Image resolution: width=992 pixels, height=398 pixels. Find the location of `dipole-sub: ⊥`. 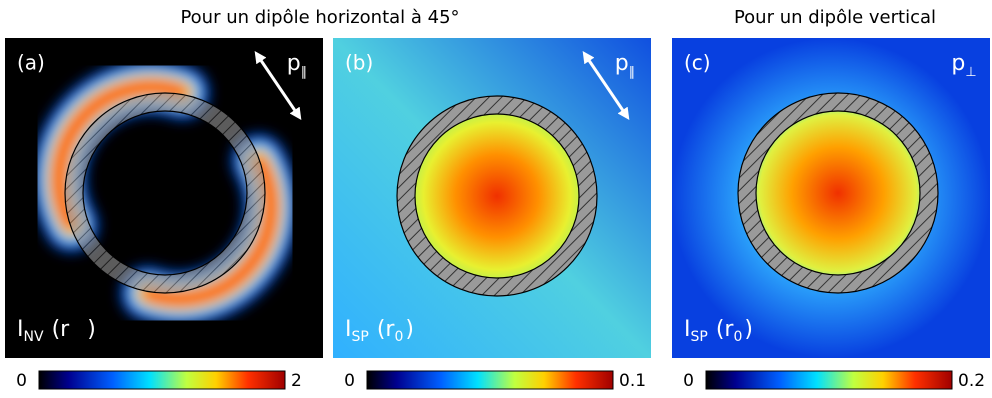

dipole-sub: ⊥ is located at coordinates (970, 72).